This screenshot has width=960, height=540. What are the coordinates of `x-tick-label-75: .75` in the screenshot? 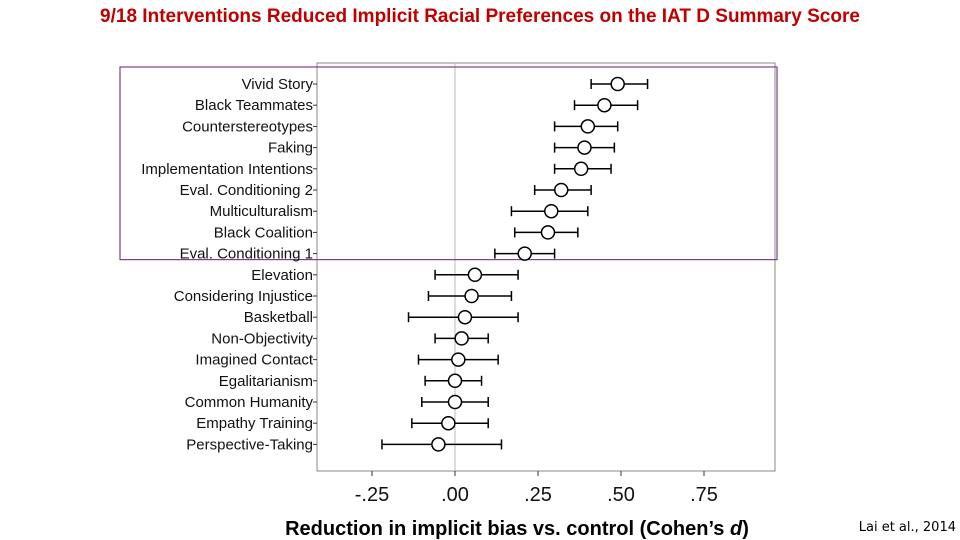 It's located at (704, 495).